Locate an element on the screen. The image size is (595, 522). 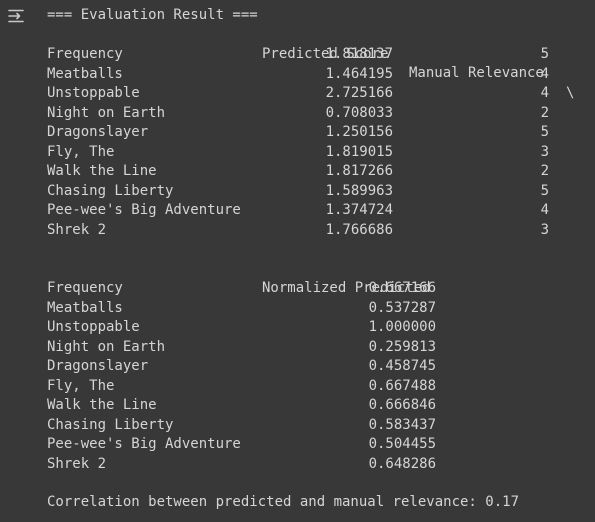
row-predicted-score: 1.818137 is located at coordinates (359, 54).